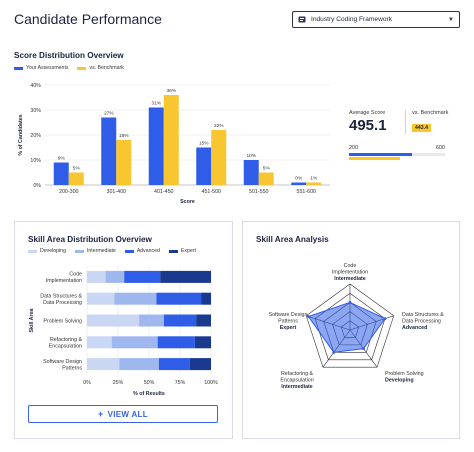 The height and width of the screenshot is (452, 474). Describe the element at coordinates (109, 114) in the screenshot. I see `bar-data-label: 27%` at that location.